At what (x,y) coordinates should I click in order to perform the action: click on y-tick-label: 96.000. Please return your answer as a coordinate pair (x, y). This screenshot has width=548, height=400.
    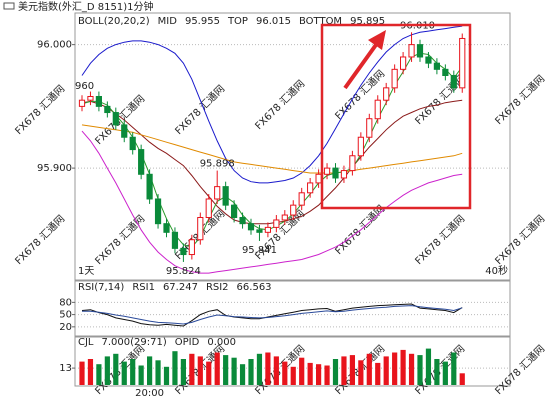
    Looking at the image, I should click on (54, 45).